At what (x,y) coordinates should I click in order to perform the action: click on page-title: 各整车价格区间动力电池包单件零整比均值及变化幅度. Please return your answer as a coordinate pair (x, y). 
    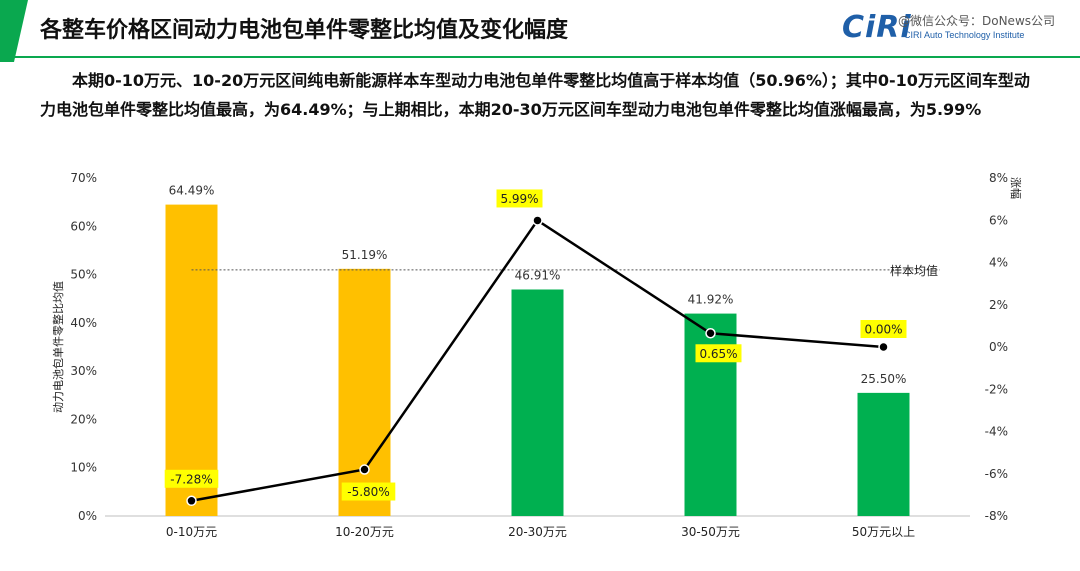
    Looking at the image, I should click on (304, 30).